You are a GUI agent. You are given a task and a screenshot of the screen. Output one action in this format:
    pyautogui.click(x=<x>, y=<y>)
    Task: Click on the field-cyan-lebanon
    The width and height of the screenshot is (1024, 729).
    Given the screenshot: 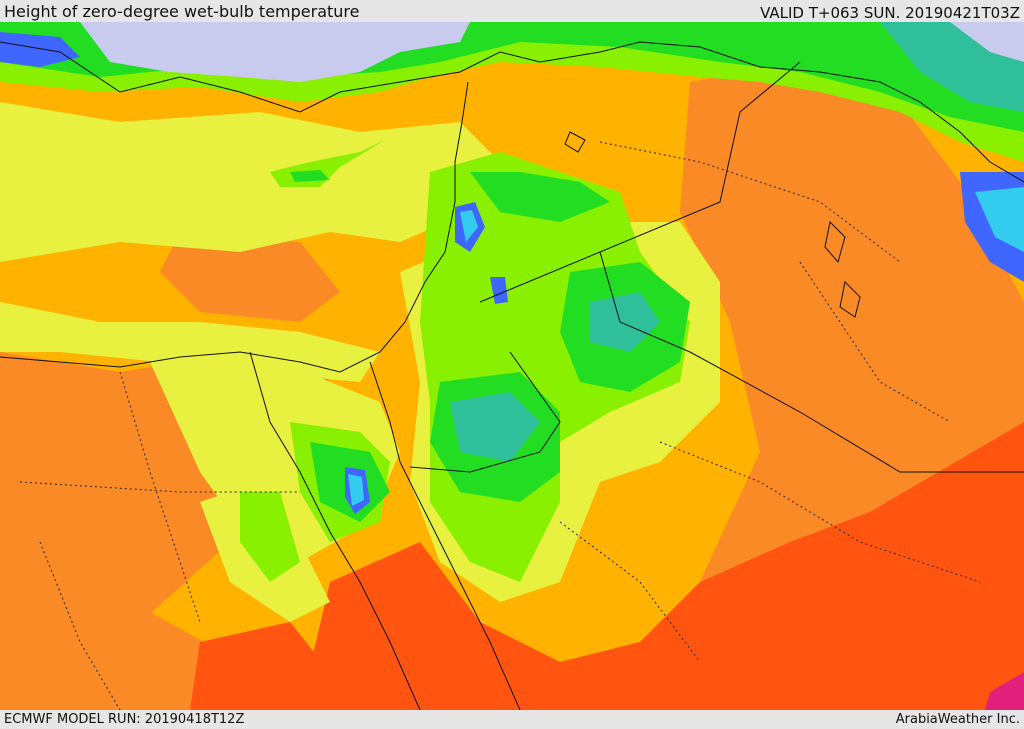 What is the action you would take?
    pyautogui.click(x=469, y=226)
    